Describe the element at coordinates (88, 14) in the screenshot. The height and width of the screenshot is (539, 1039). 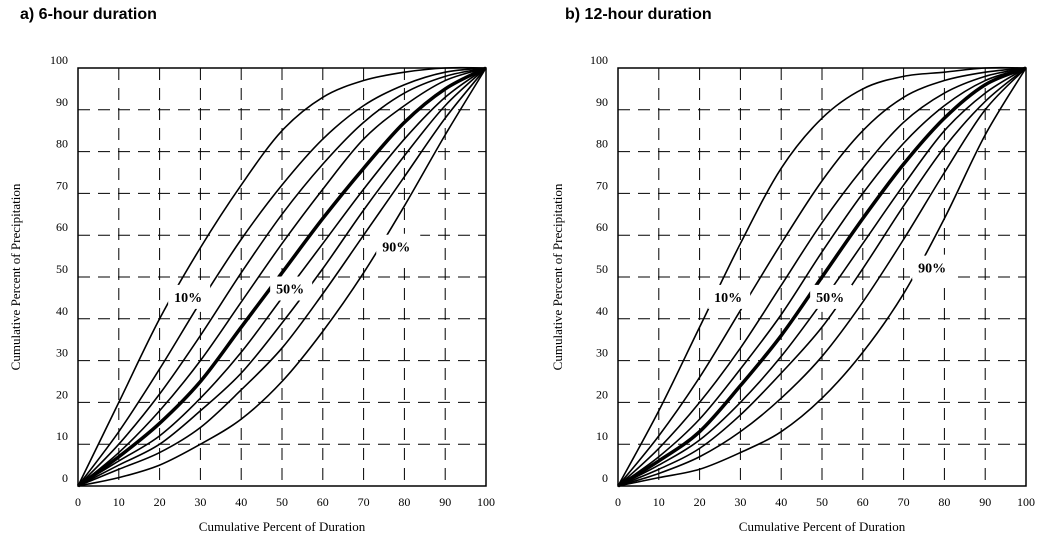
I see `chart-title-6-hour: a) 6-hour duration` at that location.